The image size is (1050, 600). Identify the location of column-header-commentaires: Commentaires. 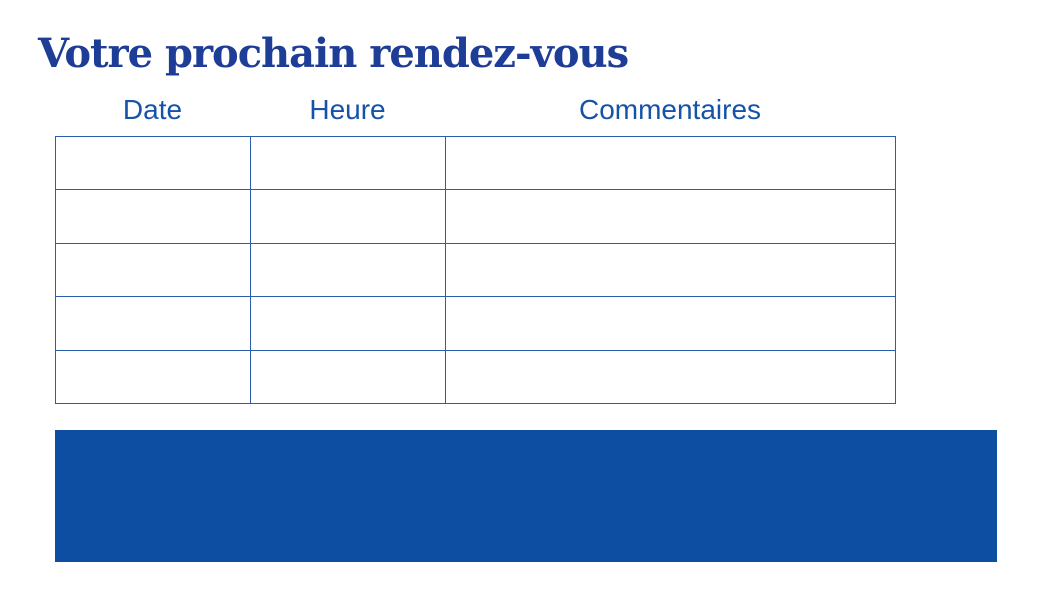
(670, 109).